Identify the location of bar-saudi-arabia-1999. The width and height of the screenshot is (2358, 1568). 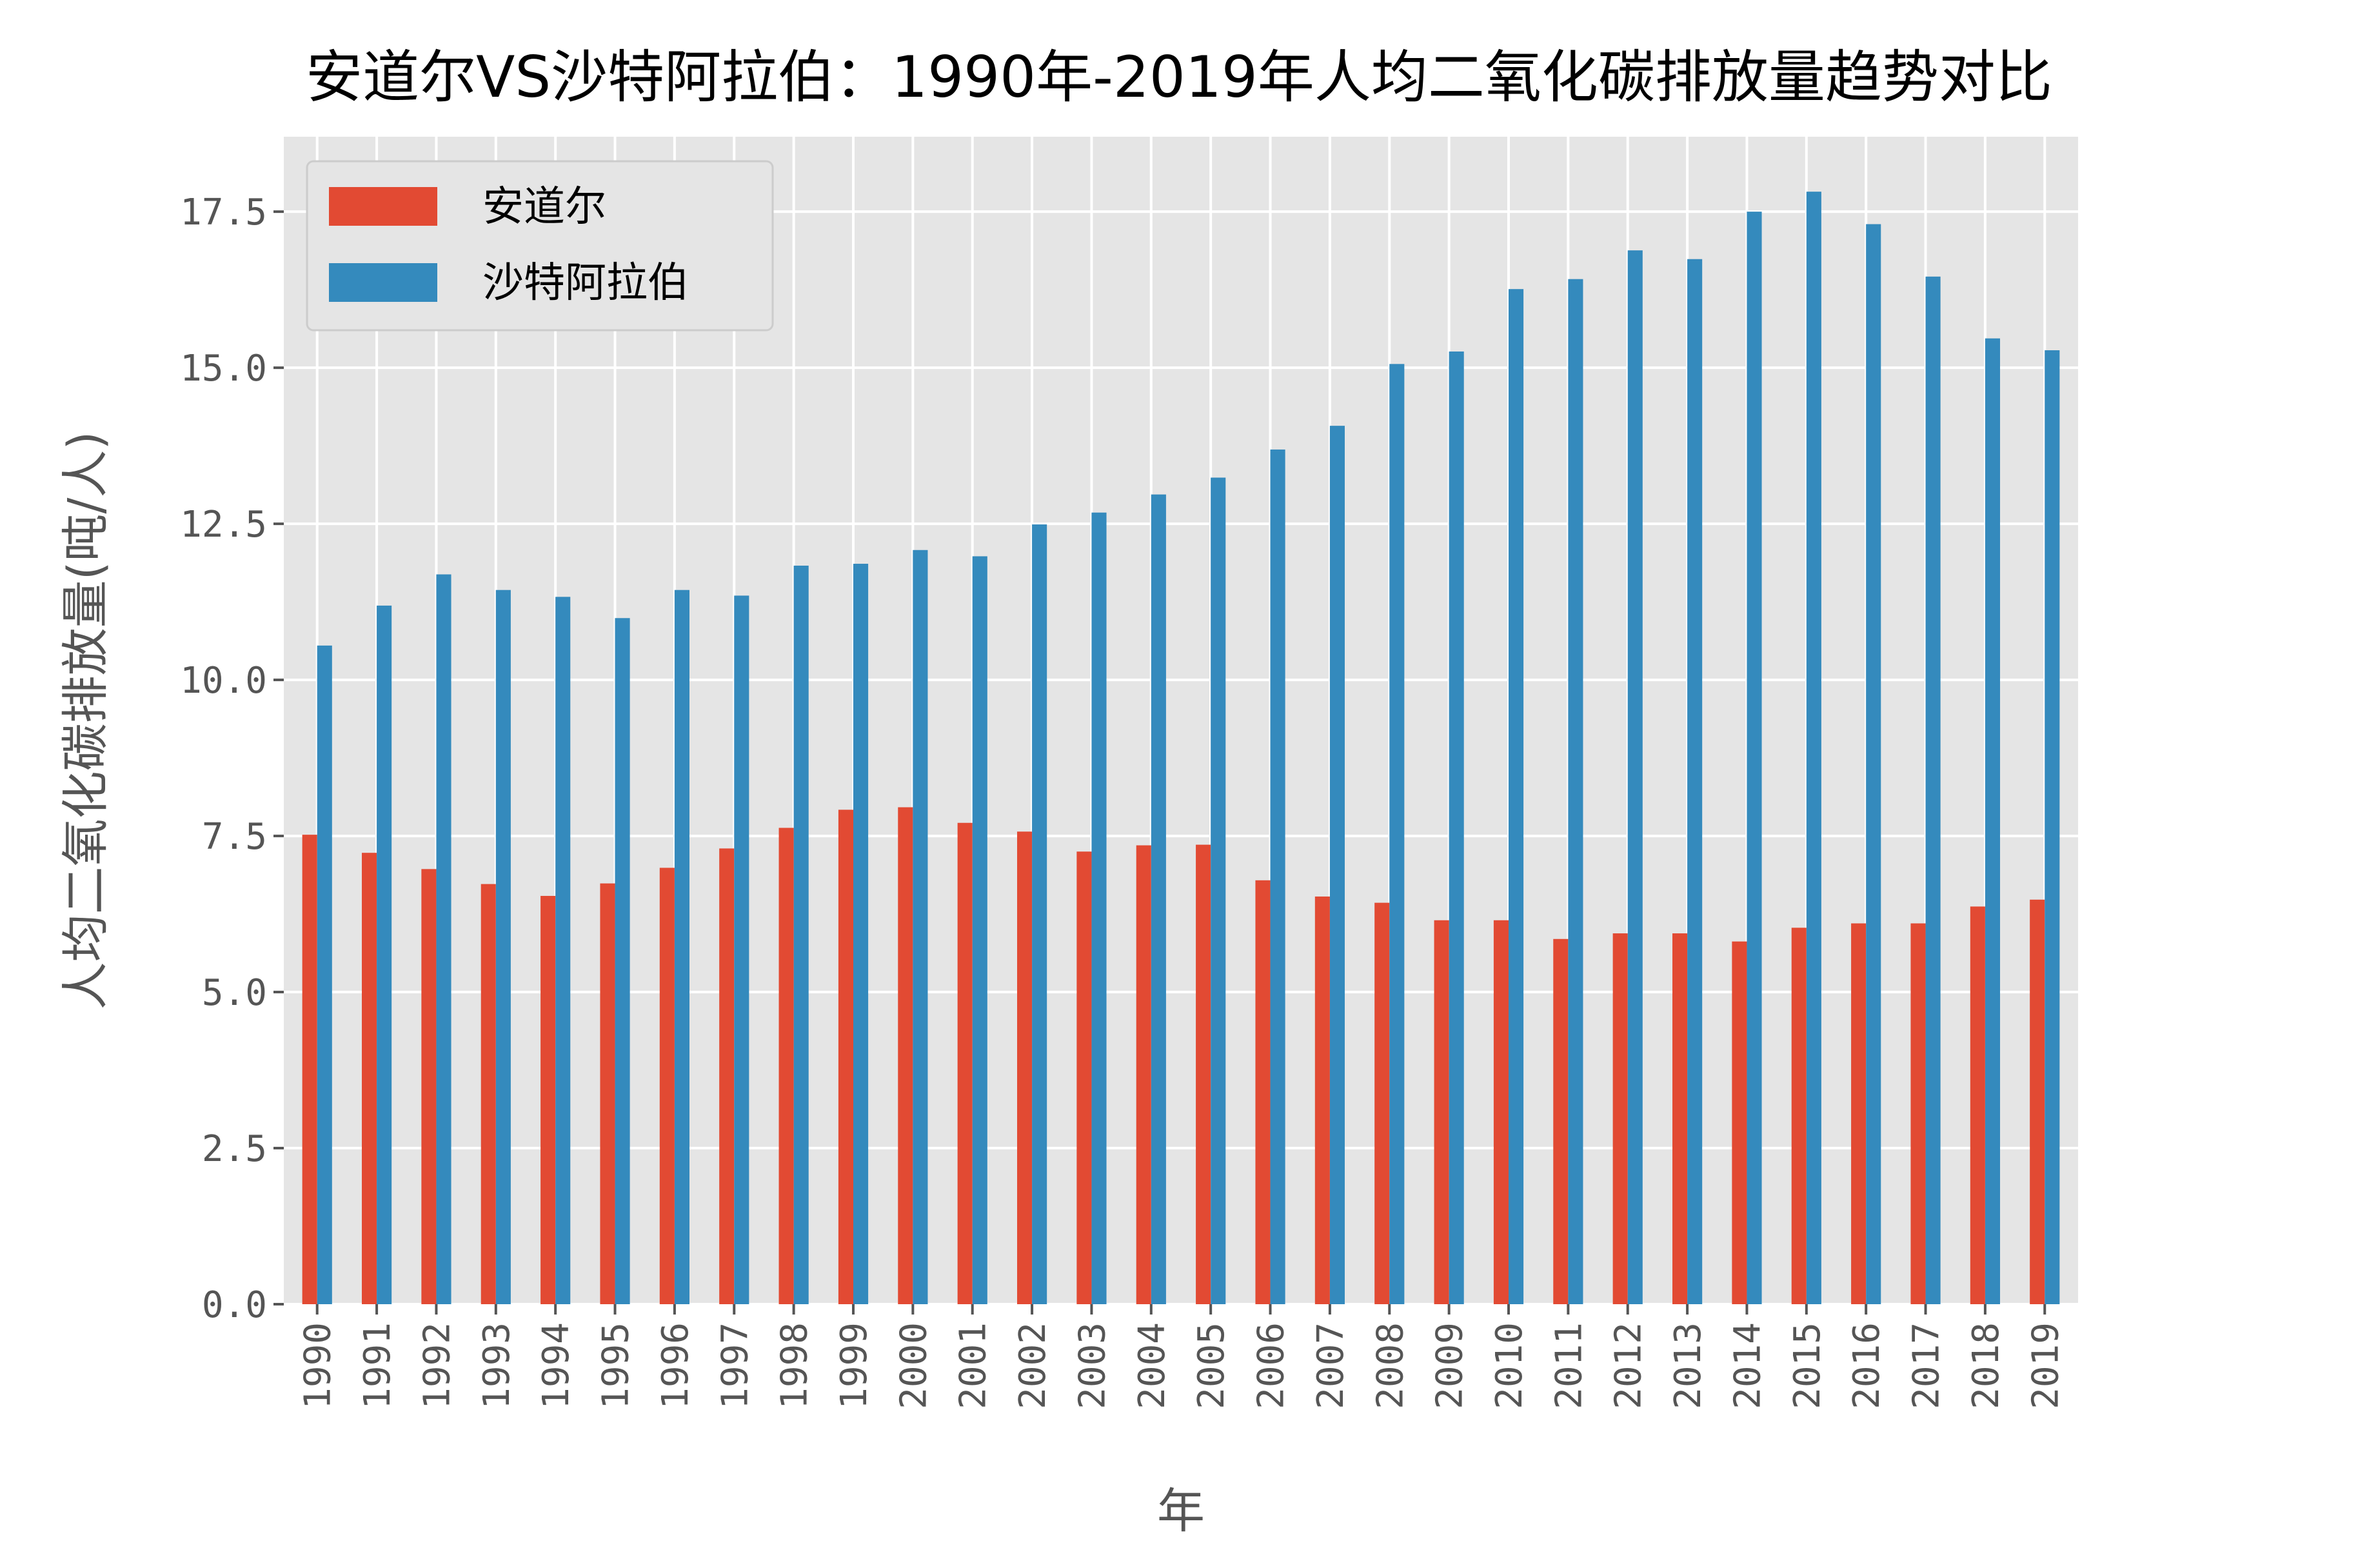
(861, 934).